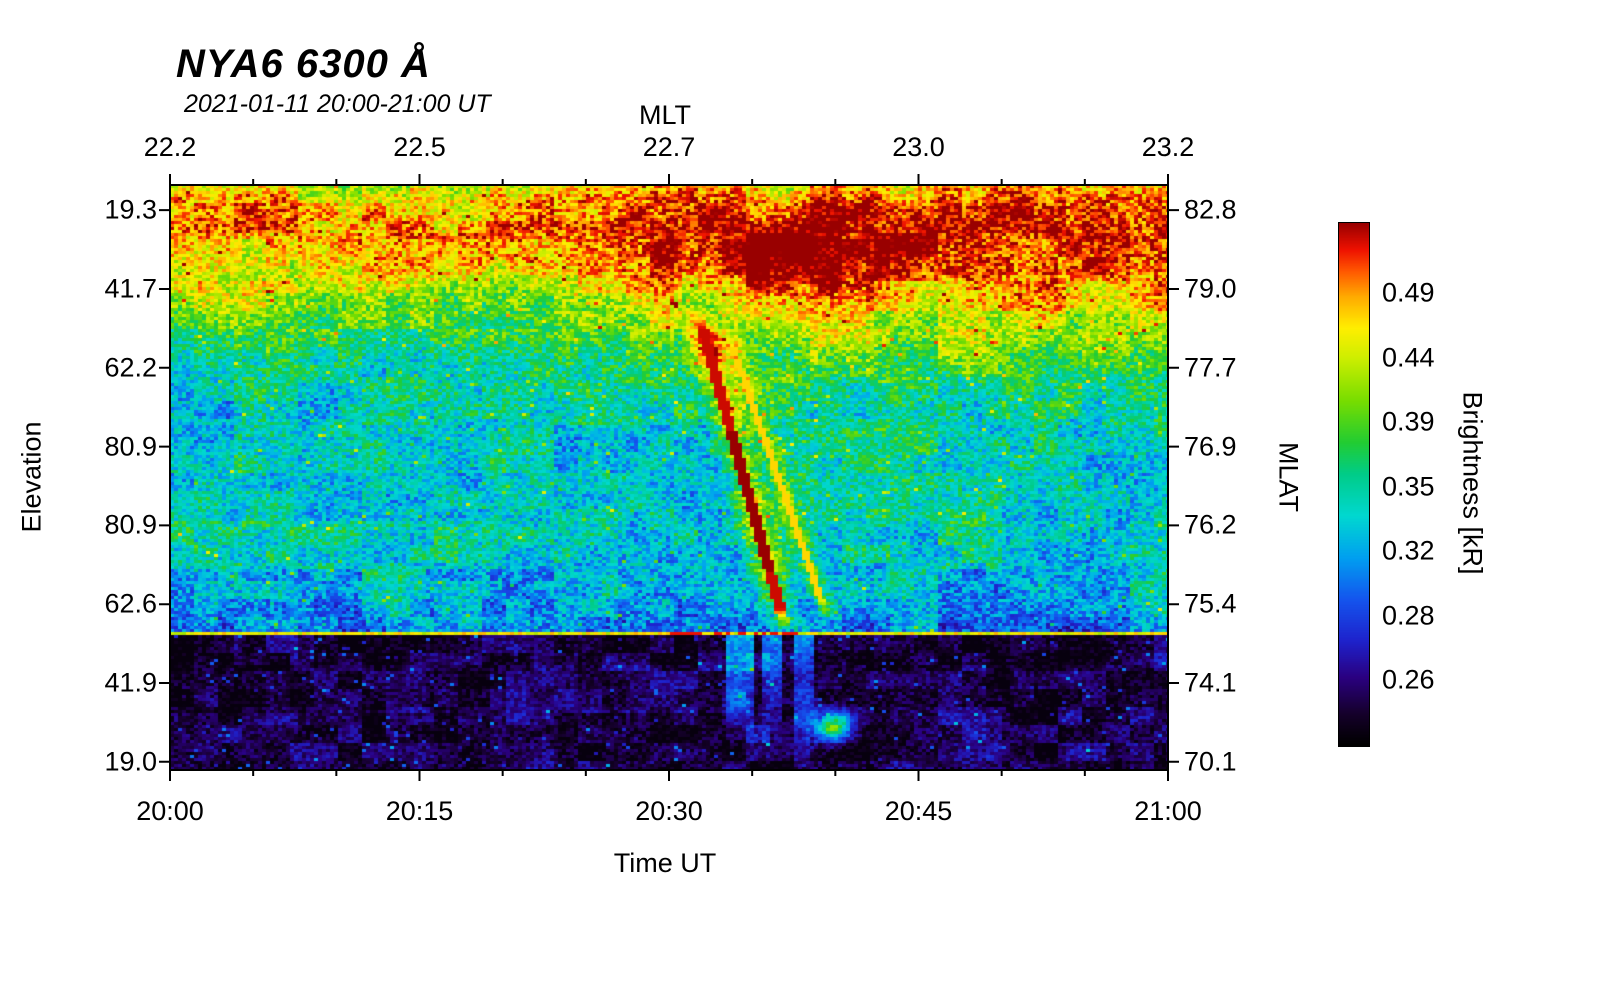 This screenshot has height=1000, width=1600. I want to click on right-tick-label: 74.1, so click(1210, 682).